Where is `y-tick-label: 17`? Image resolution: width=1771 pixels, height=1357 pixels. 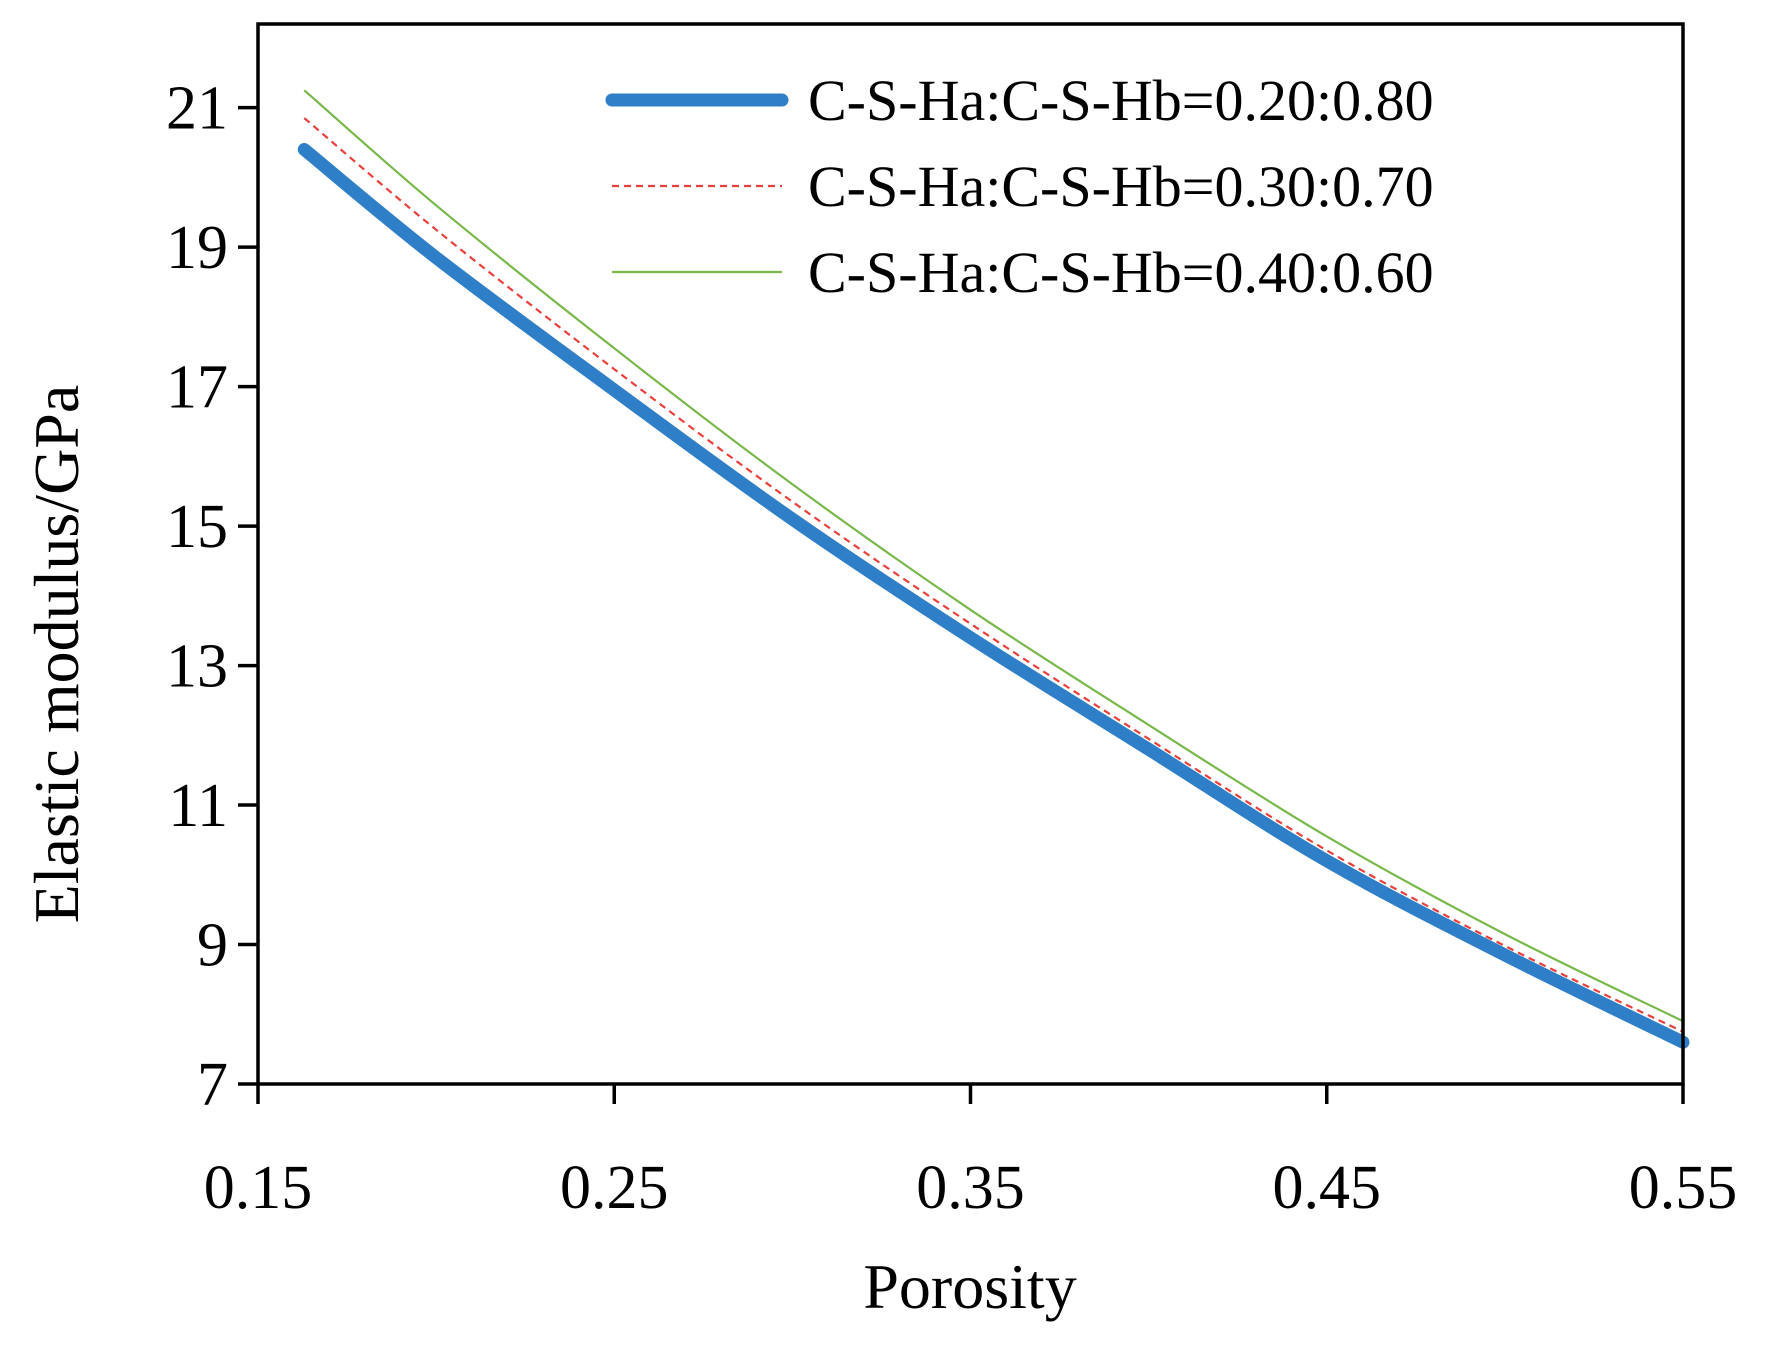
y-tick-label: 17 is located at coordinates (197, 388).